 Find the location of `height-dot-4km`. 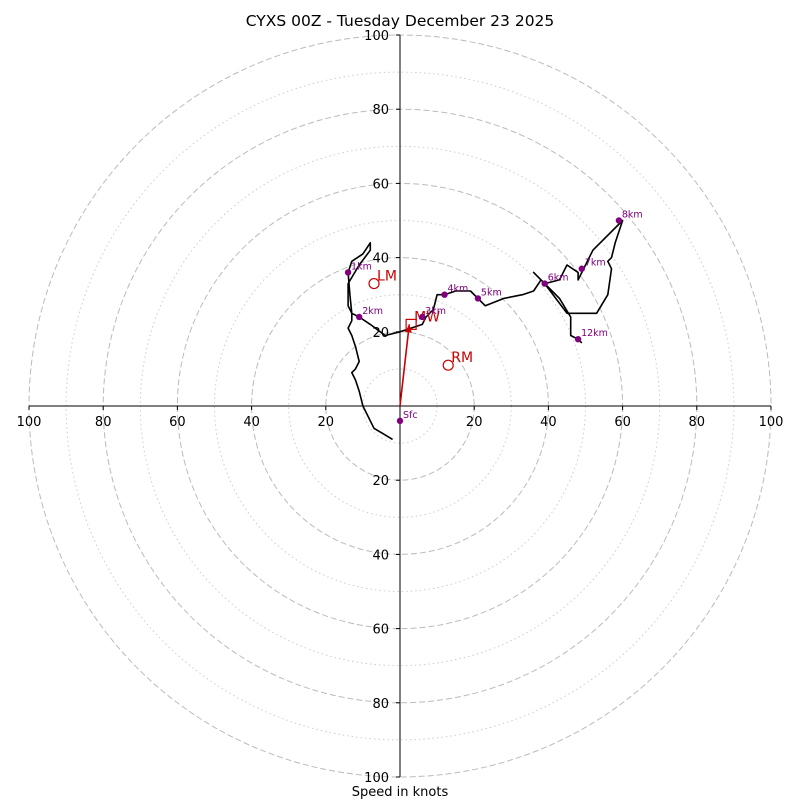

height-dot-4km is located at coordinates (444, 294).